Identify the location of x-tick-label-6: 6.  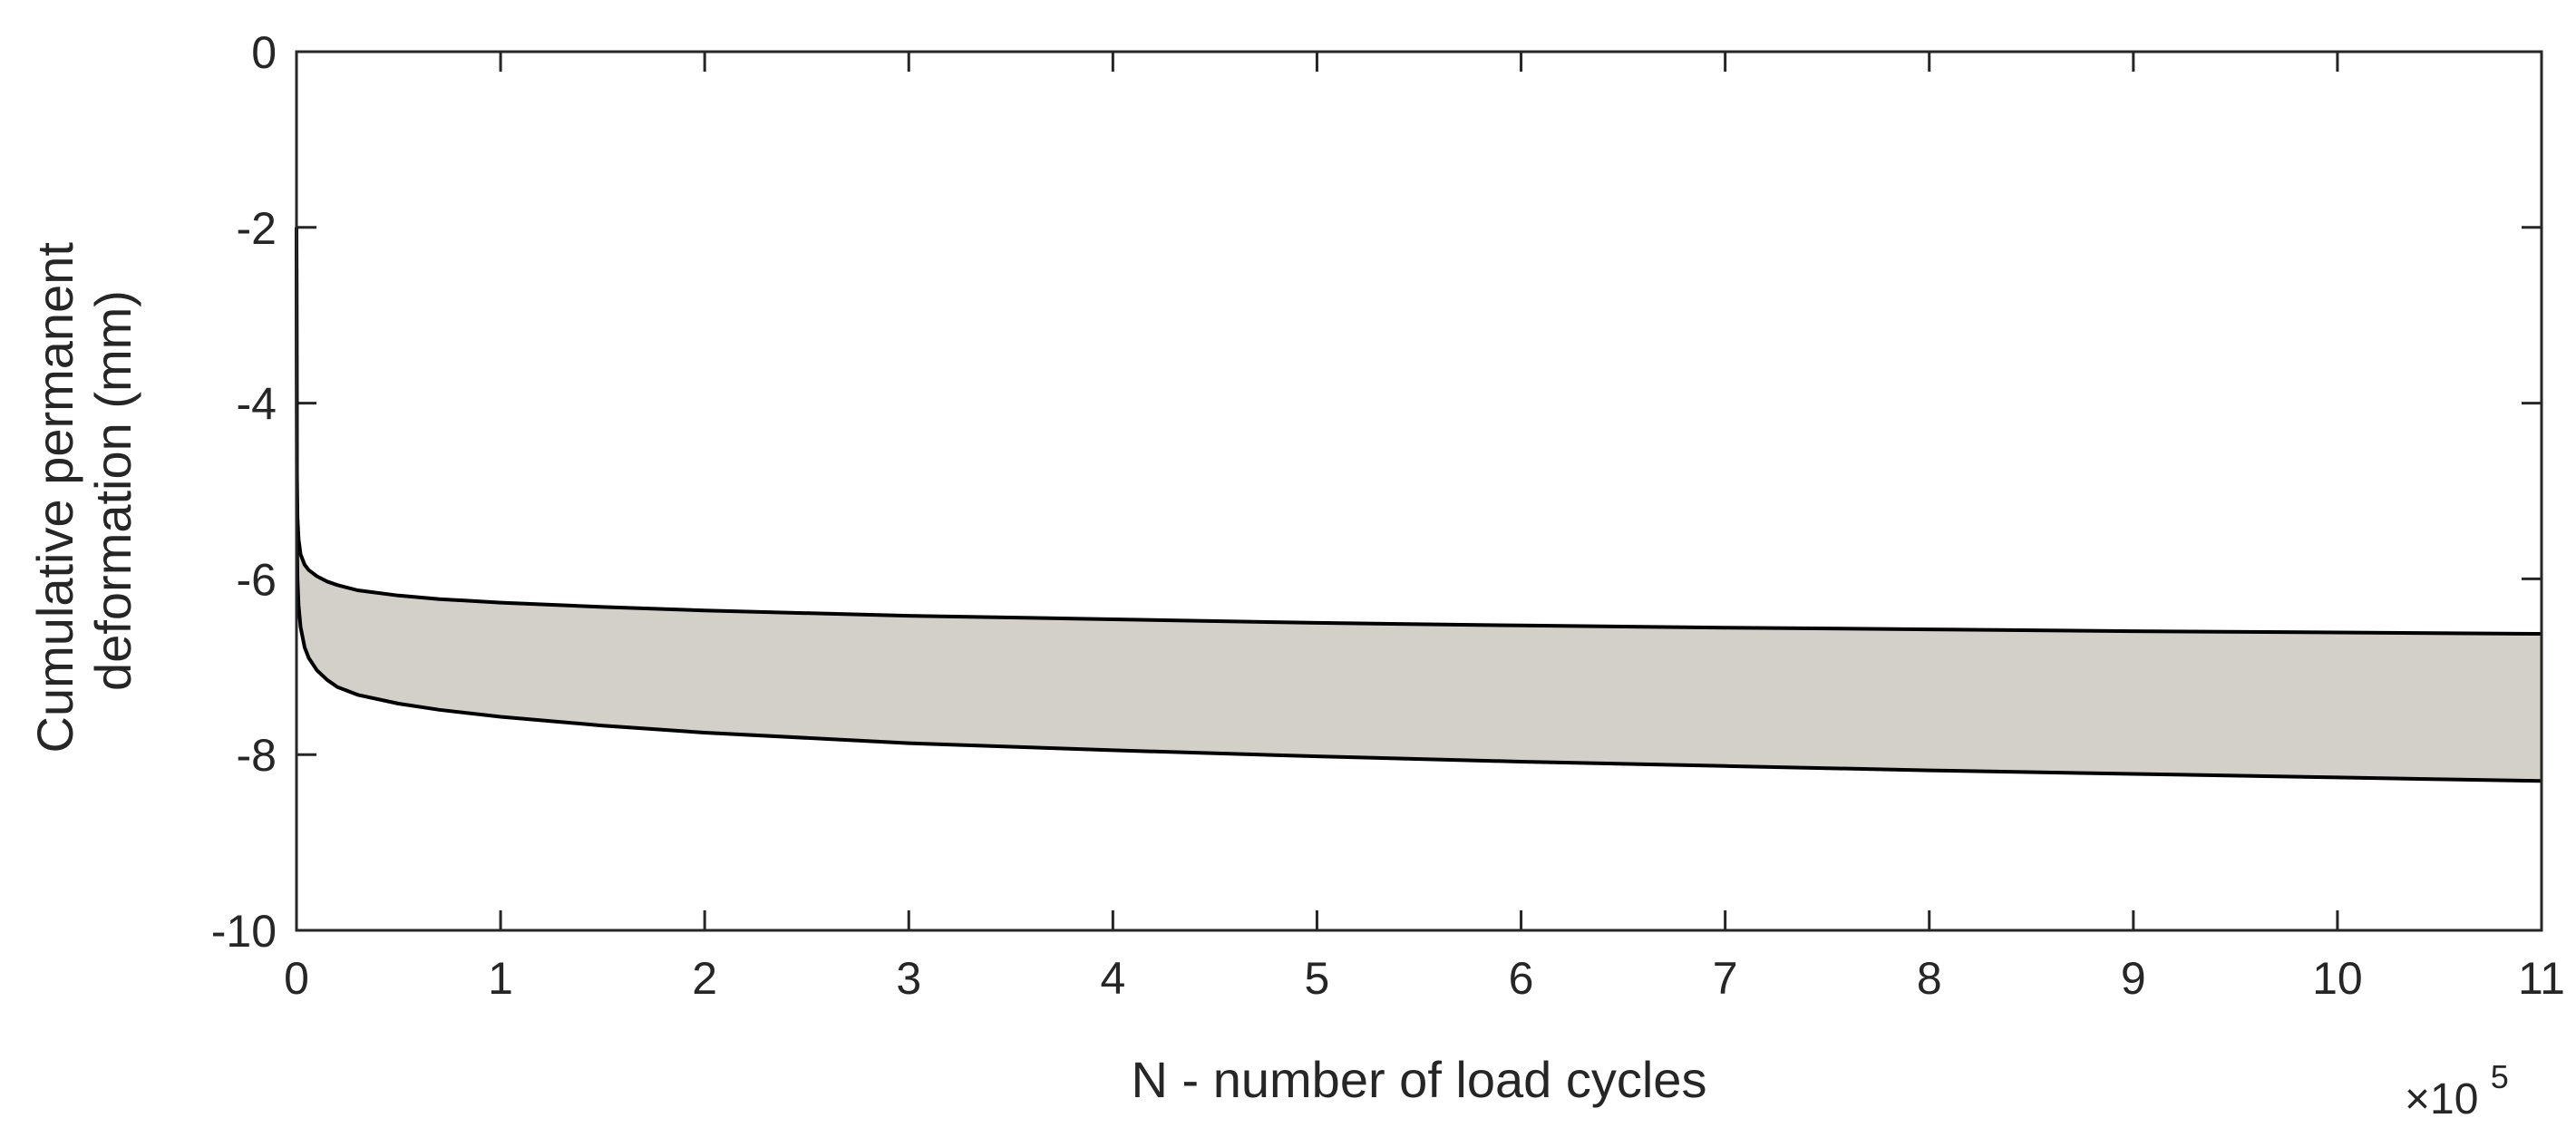
(1521, 979).